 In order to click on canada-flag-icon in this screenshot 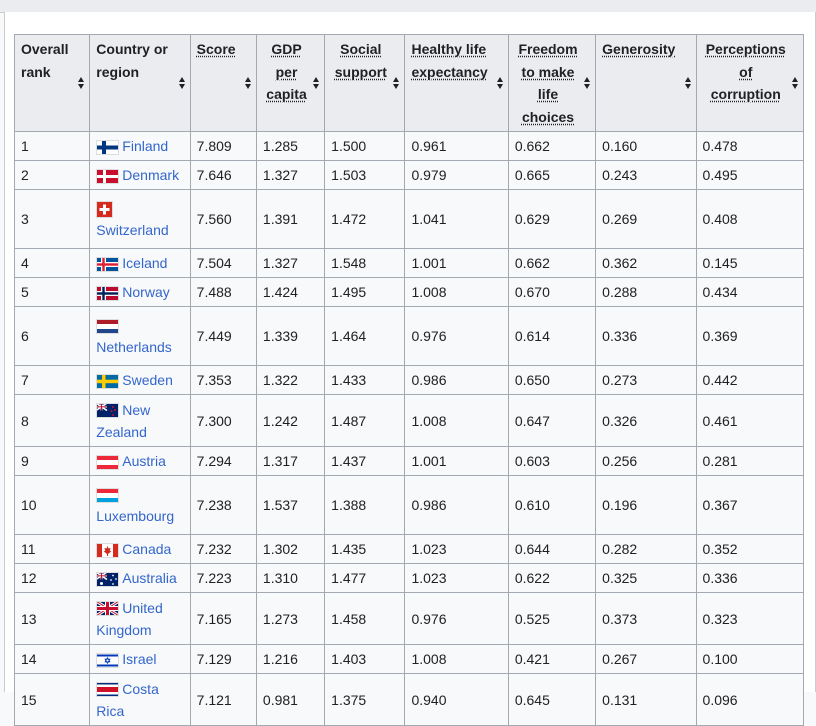, I will do `click(107, 550)`.